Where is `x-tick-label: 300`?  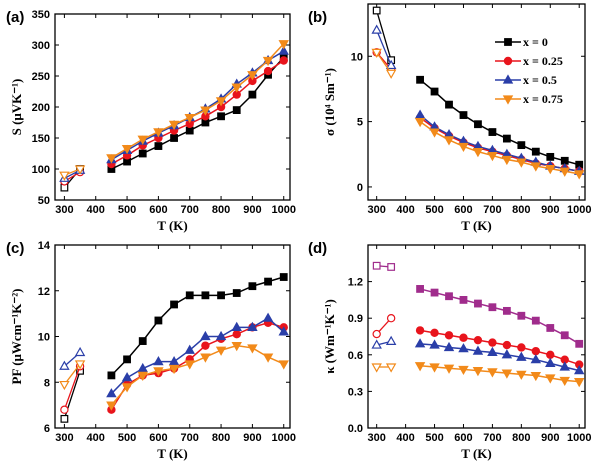 x-tick-label: 300 is located at coordinates (64, 210).